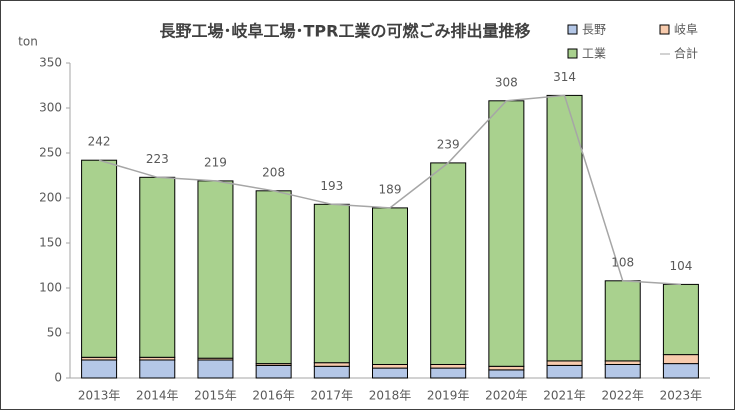 This screenshot has width=735, height=410. Describe the element at coordinates (215, 162) in the screenshot. I see `data-label: 219` at that location.